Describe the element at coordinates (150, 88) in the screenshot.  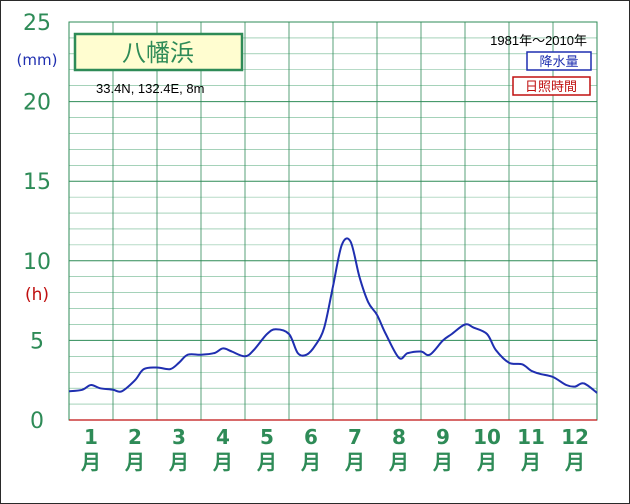
I see `station-location: 33.4N, 132.4E, 8m` at that location.